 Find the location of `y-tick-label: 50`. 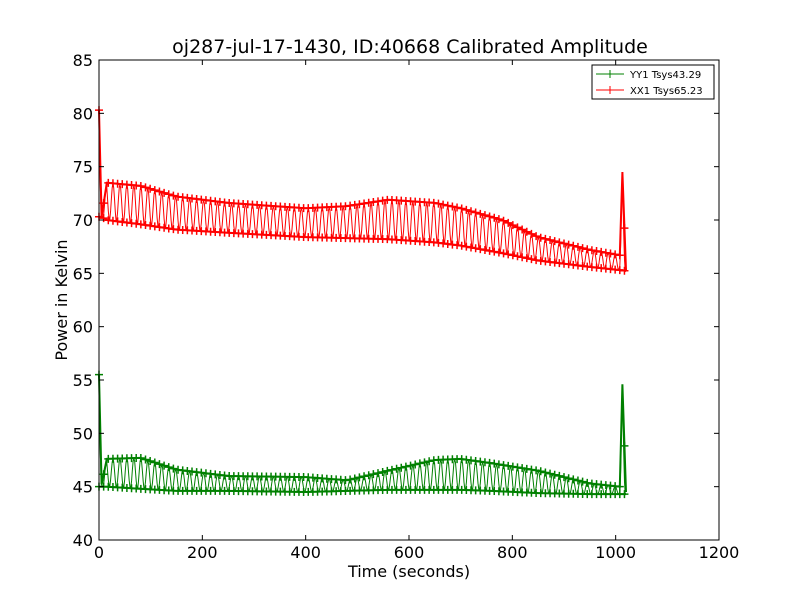

y-tick-label: 50 is located at coordinates (83, 433).